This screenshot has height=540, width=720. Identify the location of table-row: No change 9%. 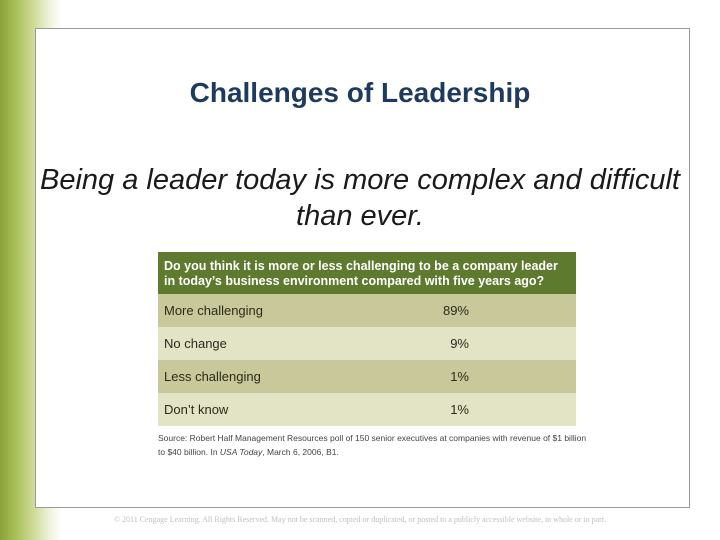
(367, 343).